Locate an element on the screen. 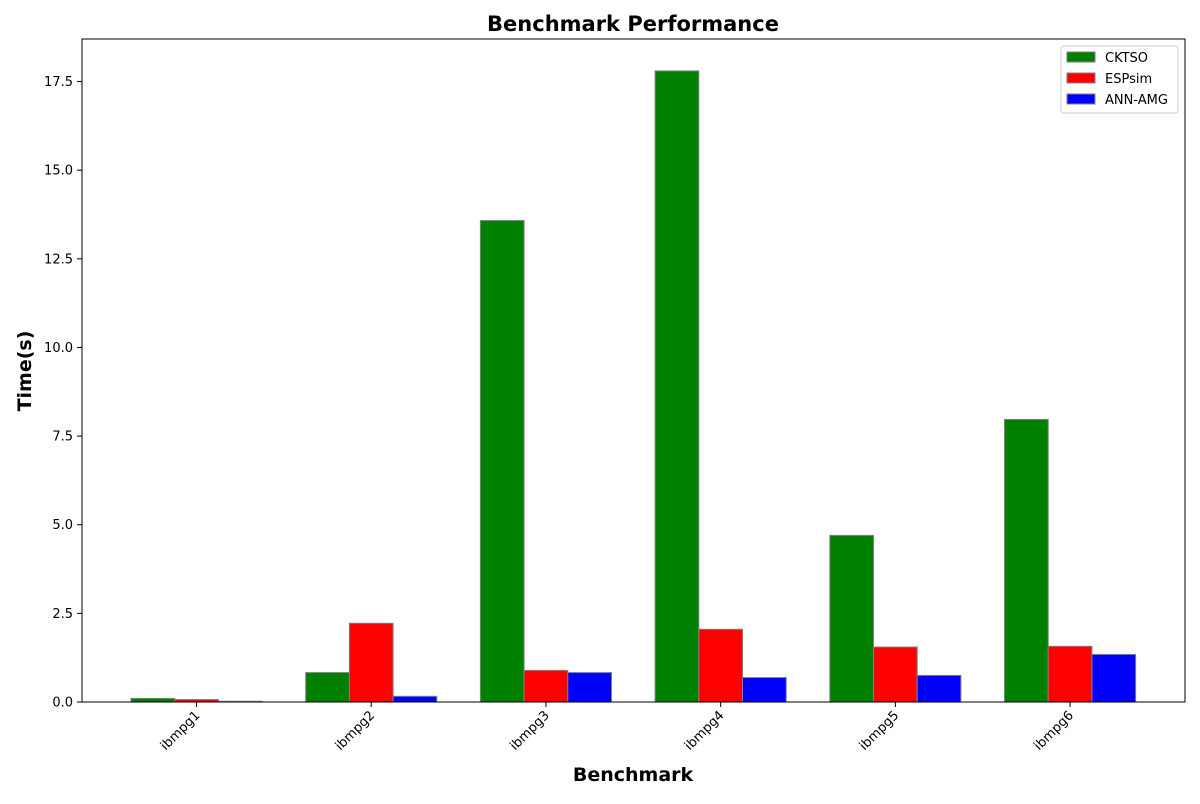 The image size is (1200, 804). x-axis-title: Benchmark is located at coordinates (633, 775).